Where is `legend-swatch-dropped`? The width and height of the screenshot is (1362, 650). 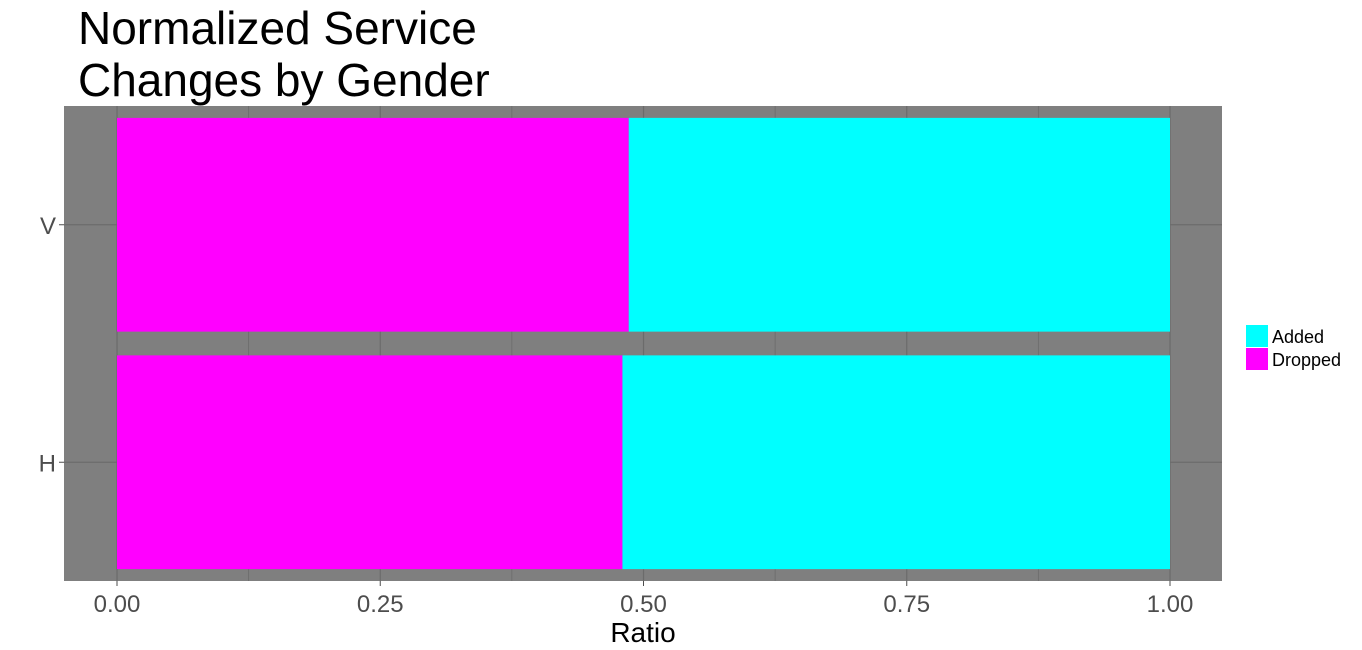 legend-swatch-dropped is located at coordinates (1257, 359).